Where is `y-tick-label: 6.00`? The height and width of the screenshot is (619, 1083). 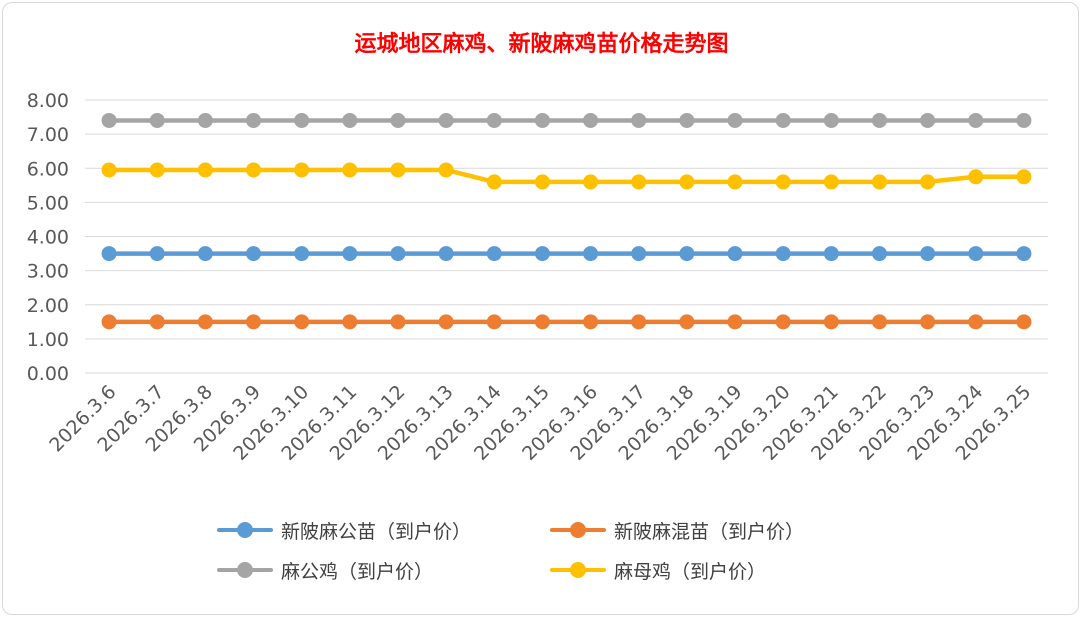 y-tick-label: 6.00 is located at coordinates (48, 169).